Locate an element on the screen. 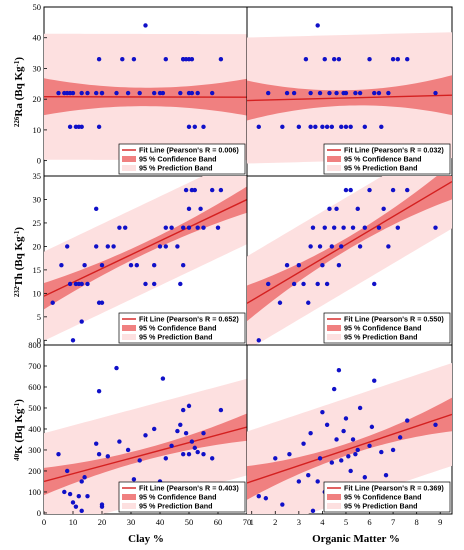  panel-1-1-legend-prediction-label: 95 % Prediction Band is located at coordinates (176, 168).